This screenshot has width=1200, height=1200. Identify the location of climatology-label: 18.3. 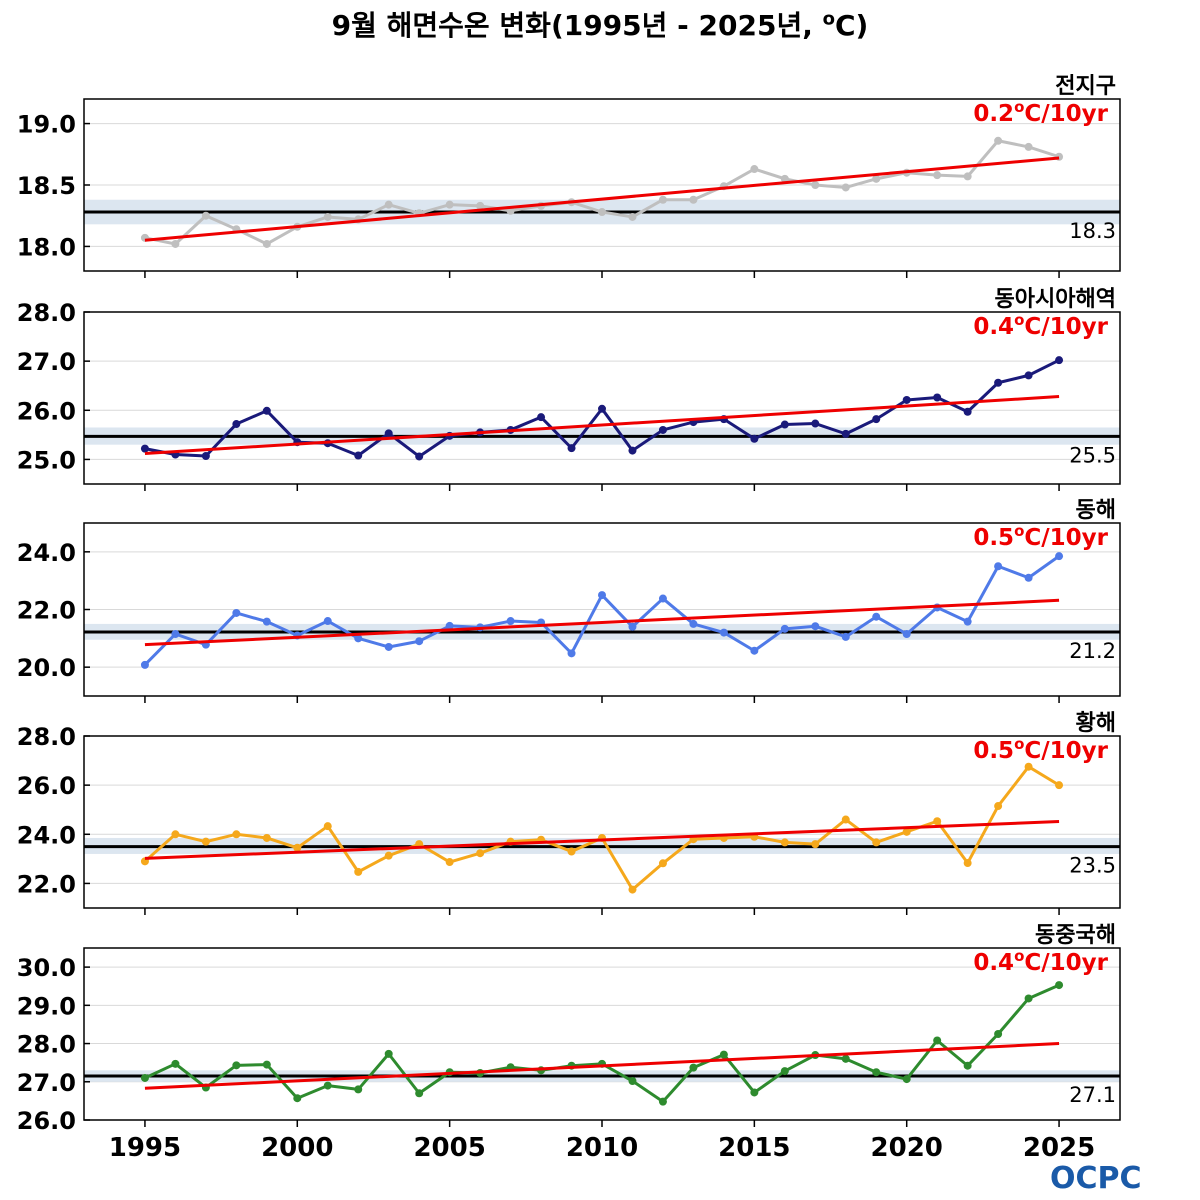
(1092, 231).